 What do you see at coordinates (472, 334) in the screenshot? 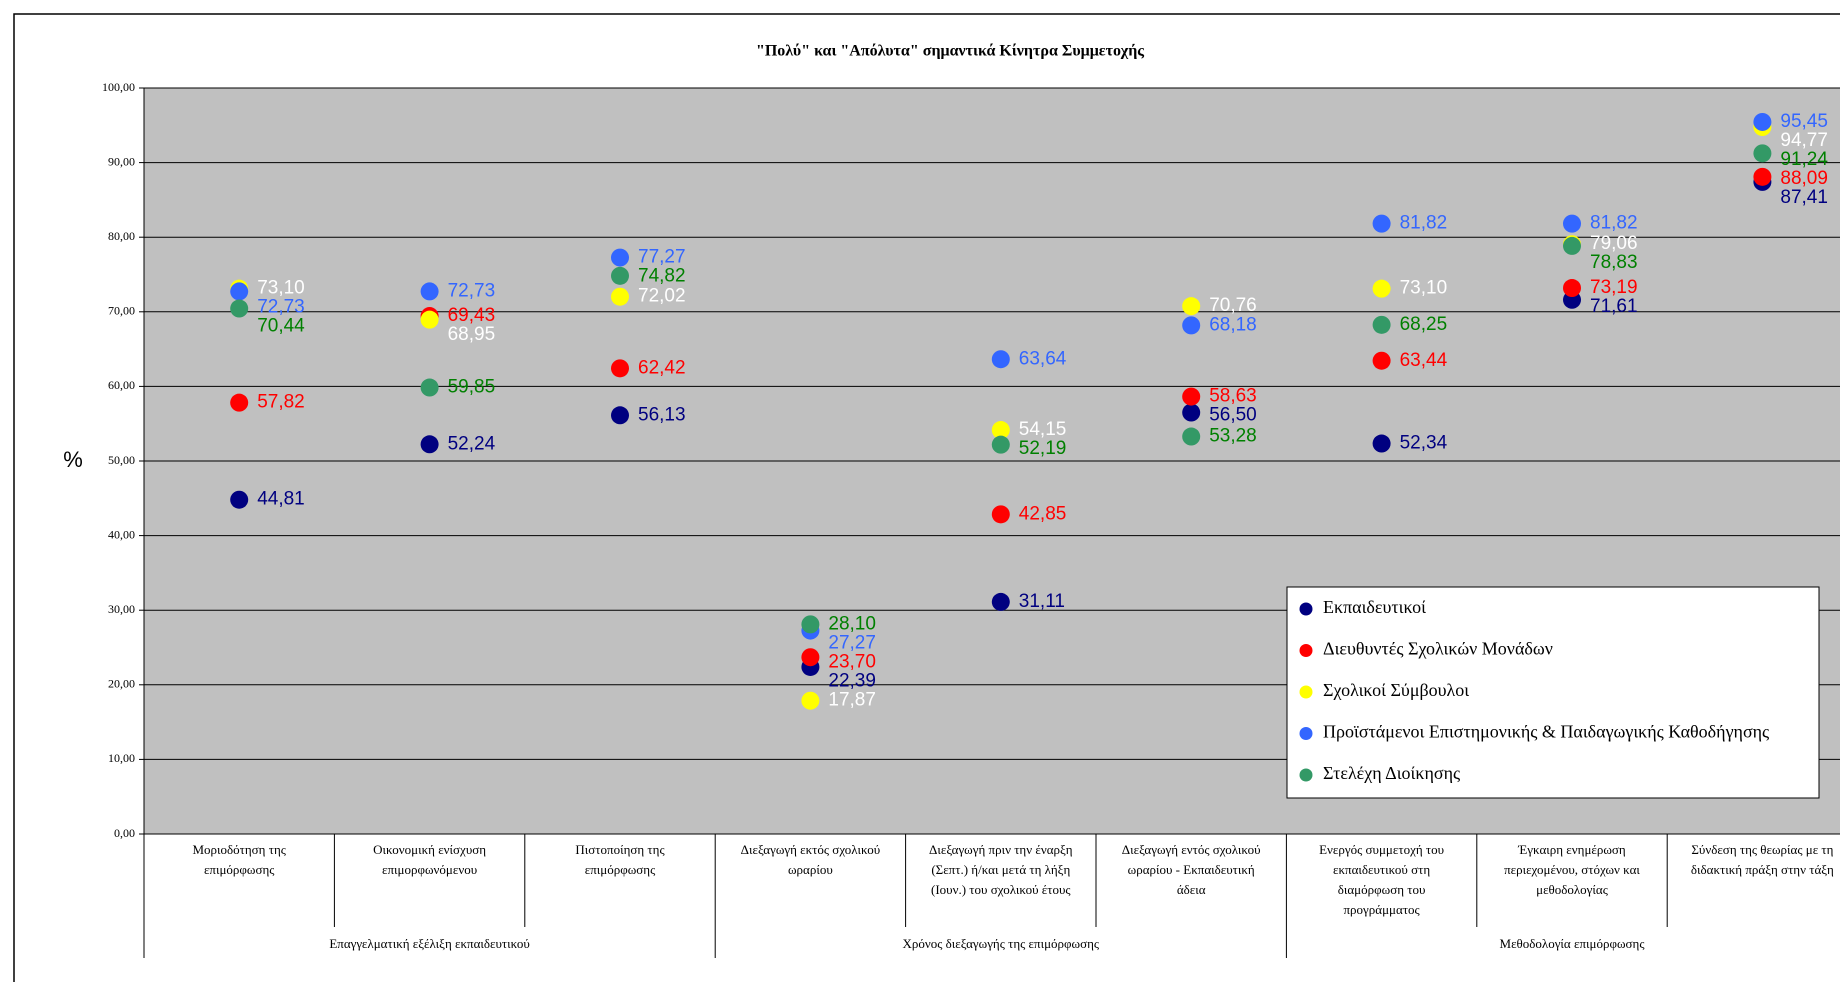
I see `data-label: 68,95` at bounding box center [472, 334].